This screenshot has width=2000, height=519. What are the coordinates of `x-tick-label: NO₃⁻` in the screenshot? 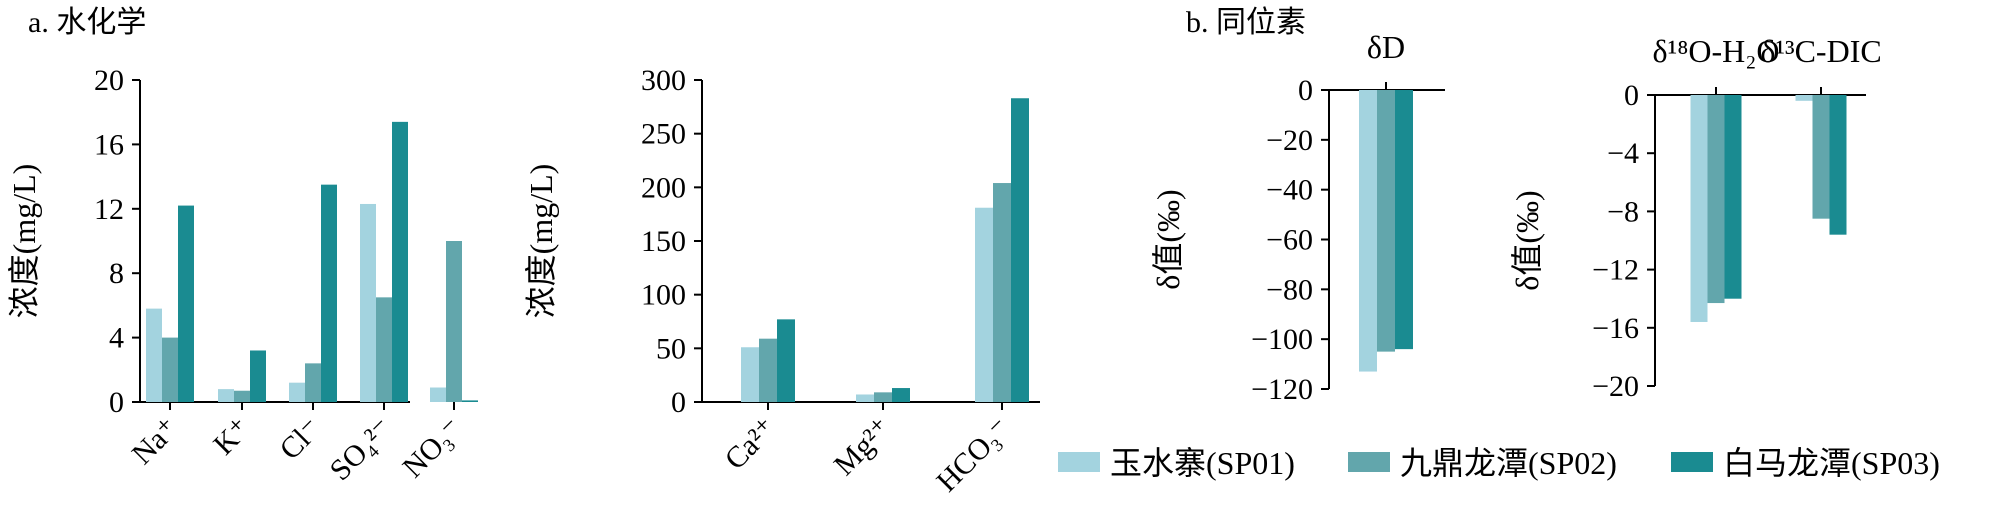 It's located at (432, 448).